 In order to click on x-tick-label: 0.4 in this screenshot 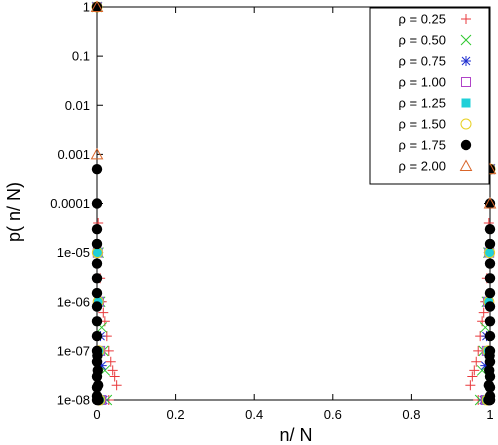, I will do `click(254, 414)`.